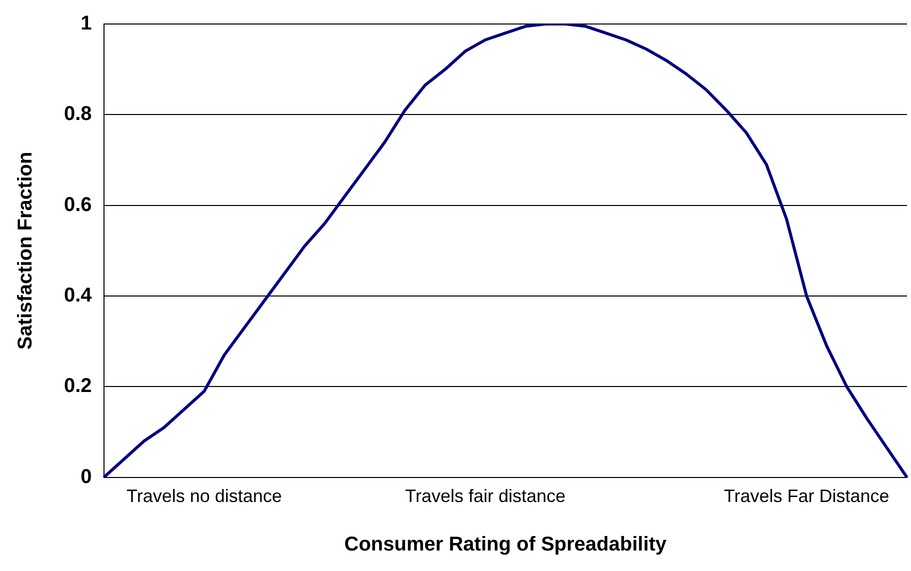 The image size is (911, 571). Describe the element at coordinates (86, 477) in the screenshot. I see `y-tick-label: 0` at that location.